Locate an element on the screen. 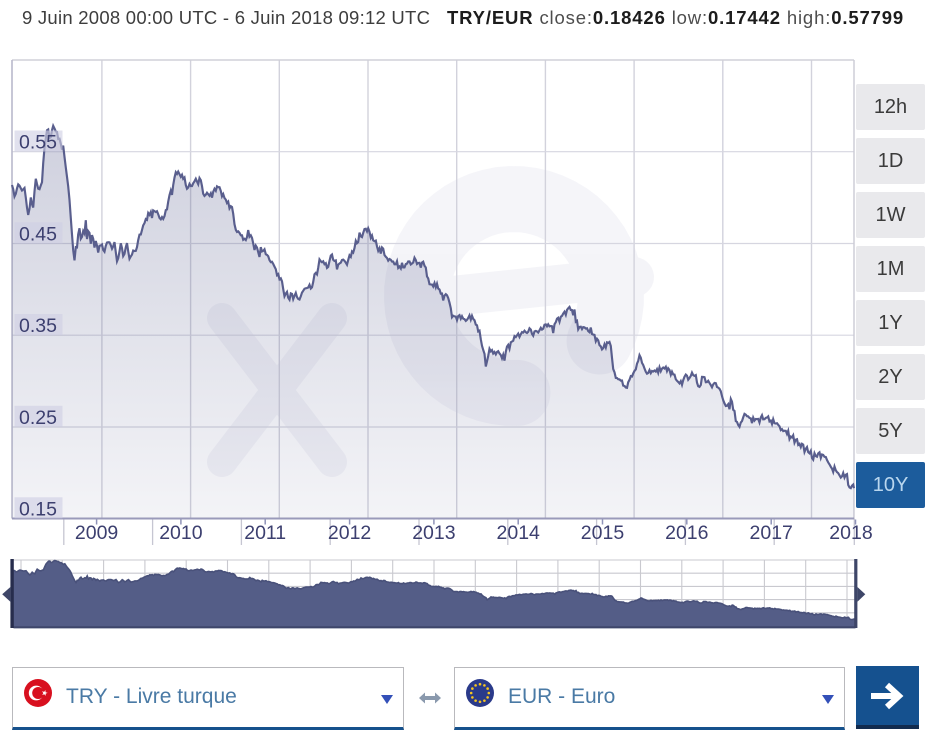  svg-text: 2015 is located at coordinates (603, 533).